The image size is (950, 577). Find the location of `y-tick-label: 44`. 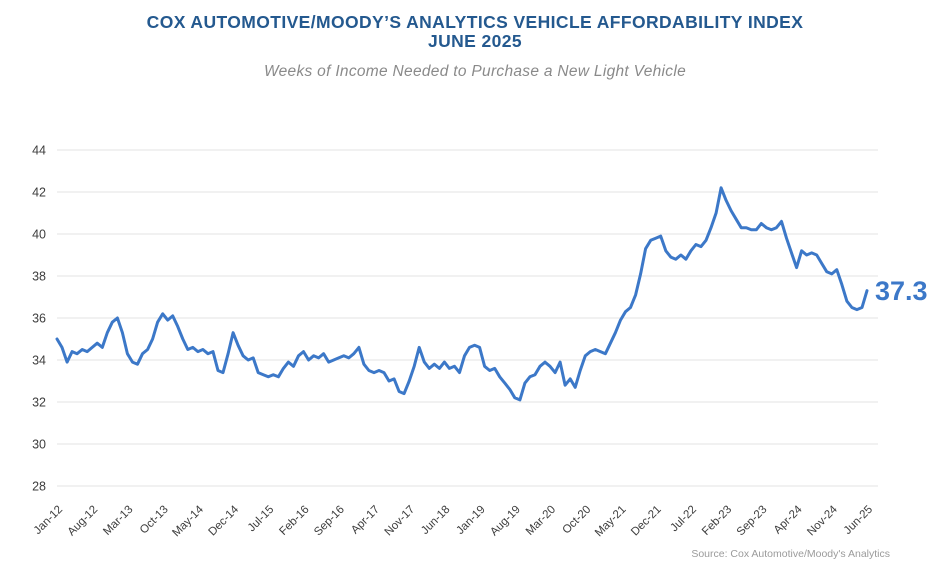

y-tick-label: 44 is located at coordinates (39, 151).